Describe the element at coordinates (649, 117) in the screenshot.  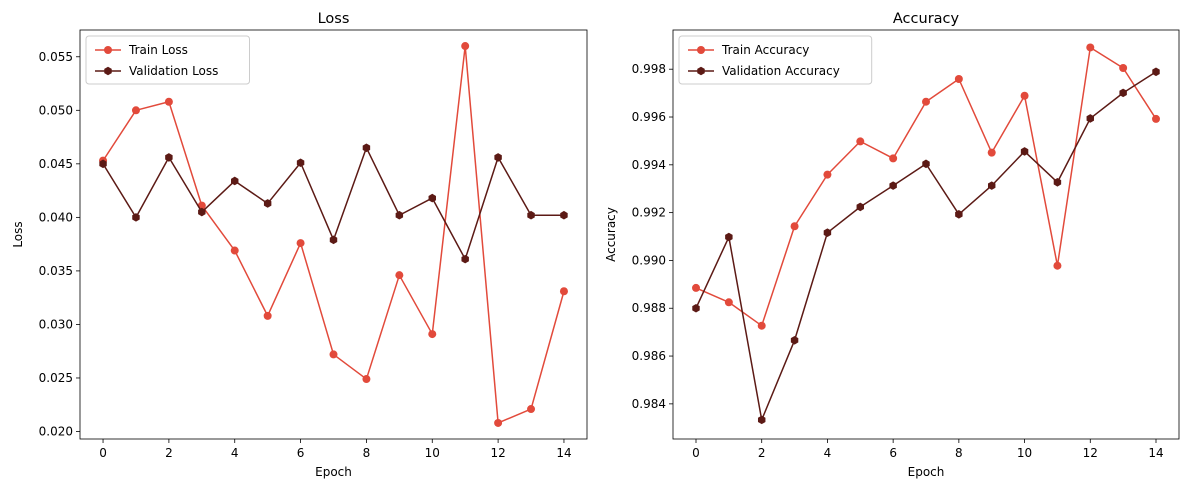
I see `y-tick-label: 0.996` at that location.